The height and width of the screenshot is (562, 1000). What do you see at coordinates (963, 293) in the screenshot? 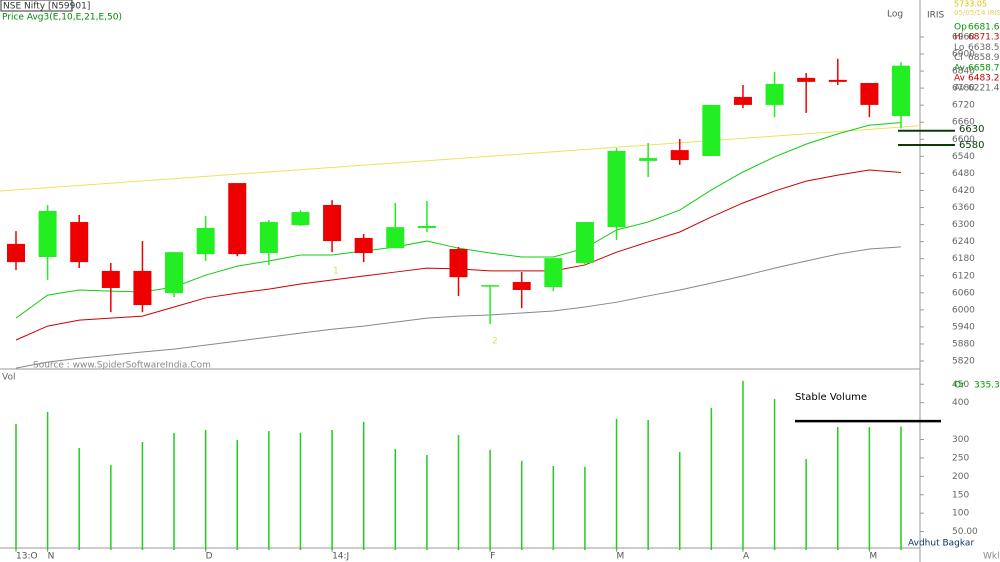
I see `y-tick-label: 6060` at bounding box center [963, 293].